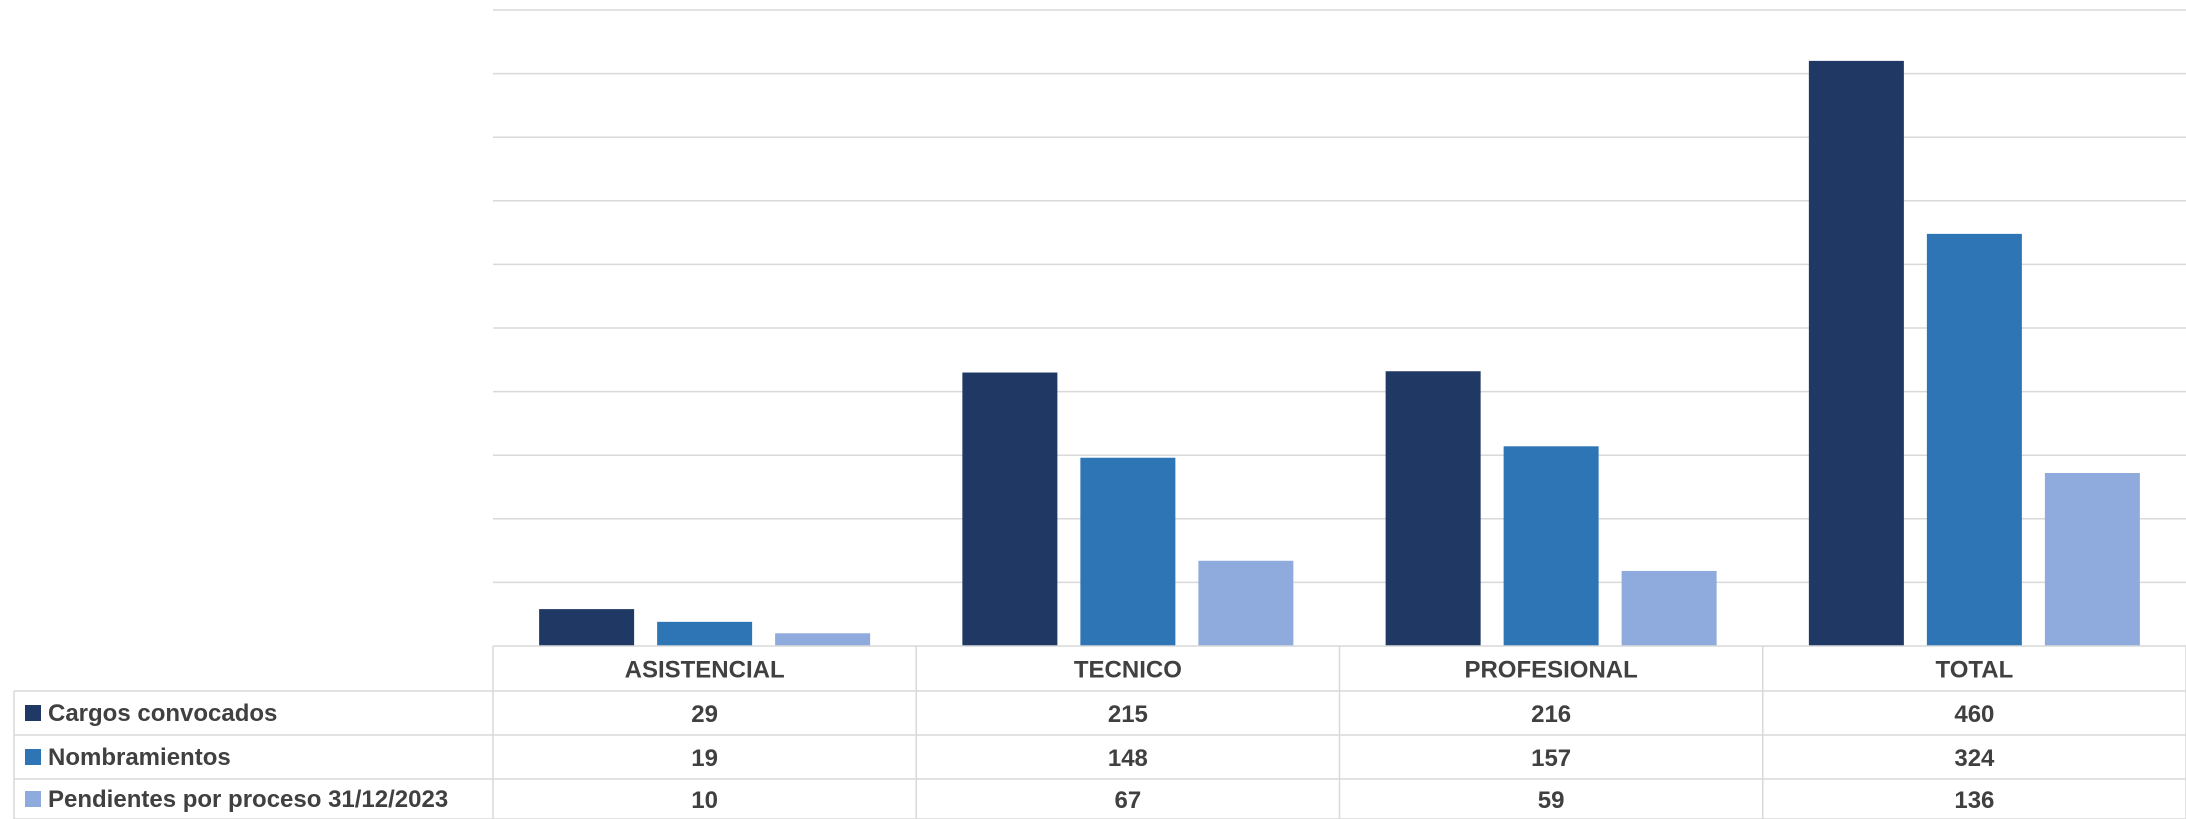 This screenshot has width=2186, height=819. What do you see at coordinates (704, 800) in the screenshot?
I see `table-value-asistencial-3: 10` at bounding box center [704, 800].